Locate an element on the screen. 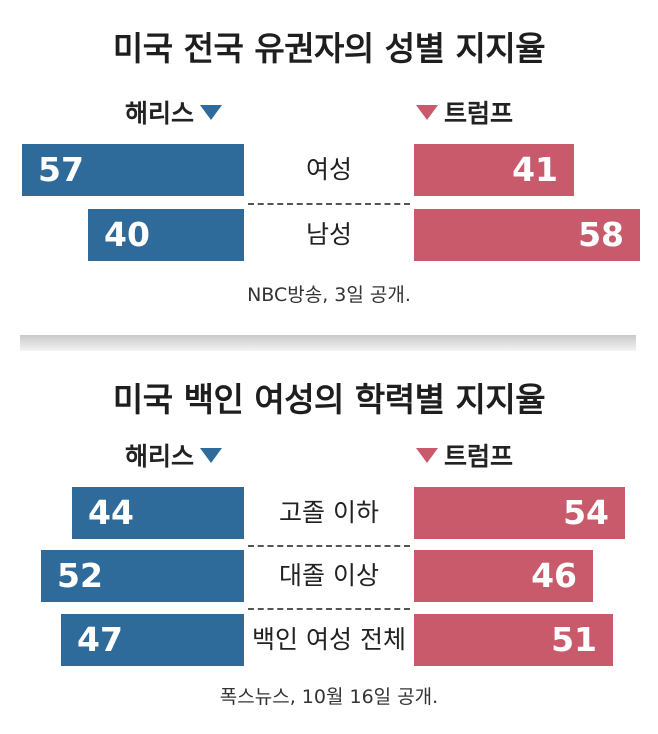 The height and width of the screenshot is (734, 658). data-label-harris: 44 is located at coordinates (111, 512).